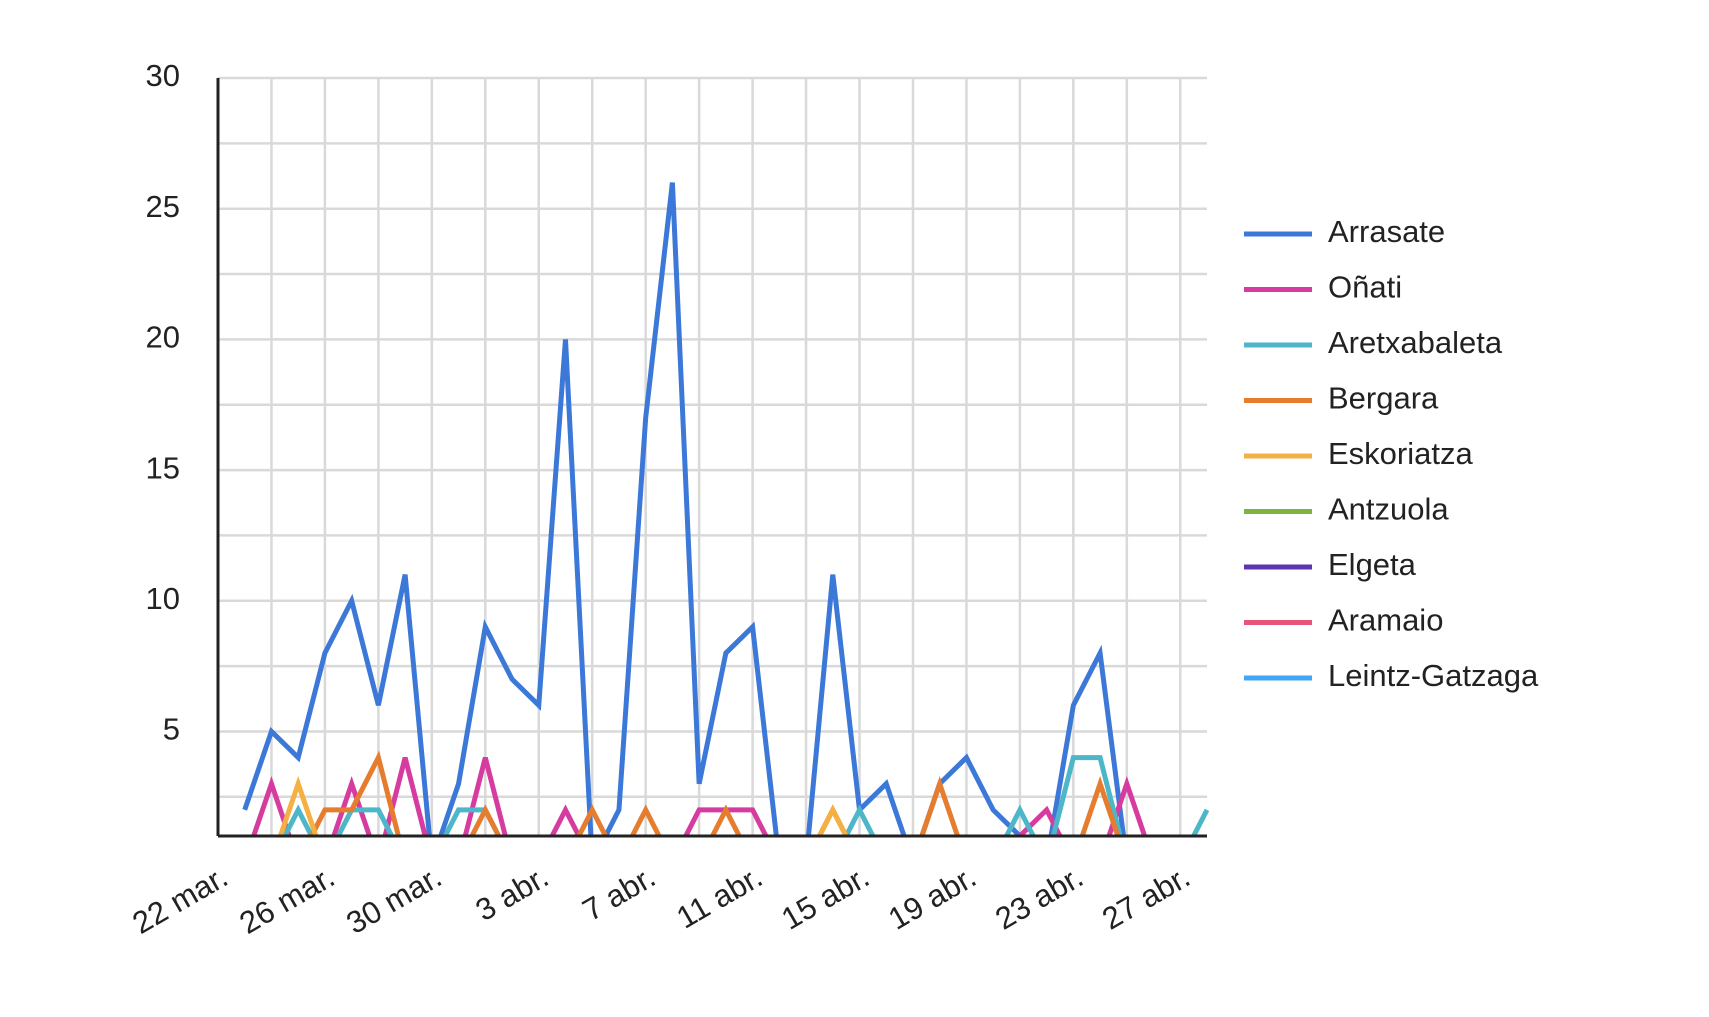 The image size is (1709, 1017). What do you see at coordinates (720, 897) in the screenshot?
I see `x-tick-label: 11 abr.` at bounding box center [720, 897].